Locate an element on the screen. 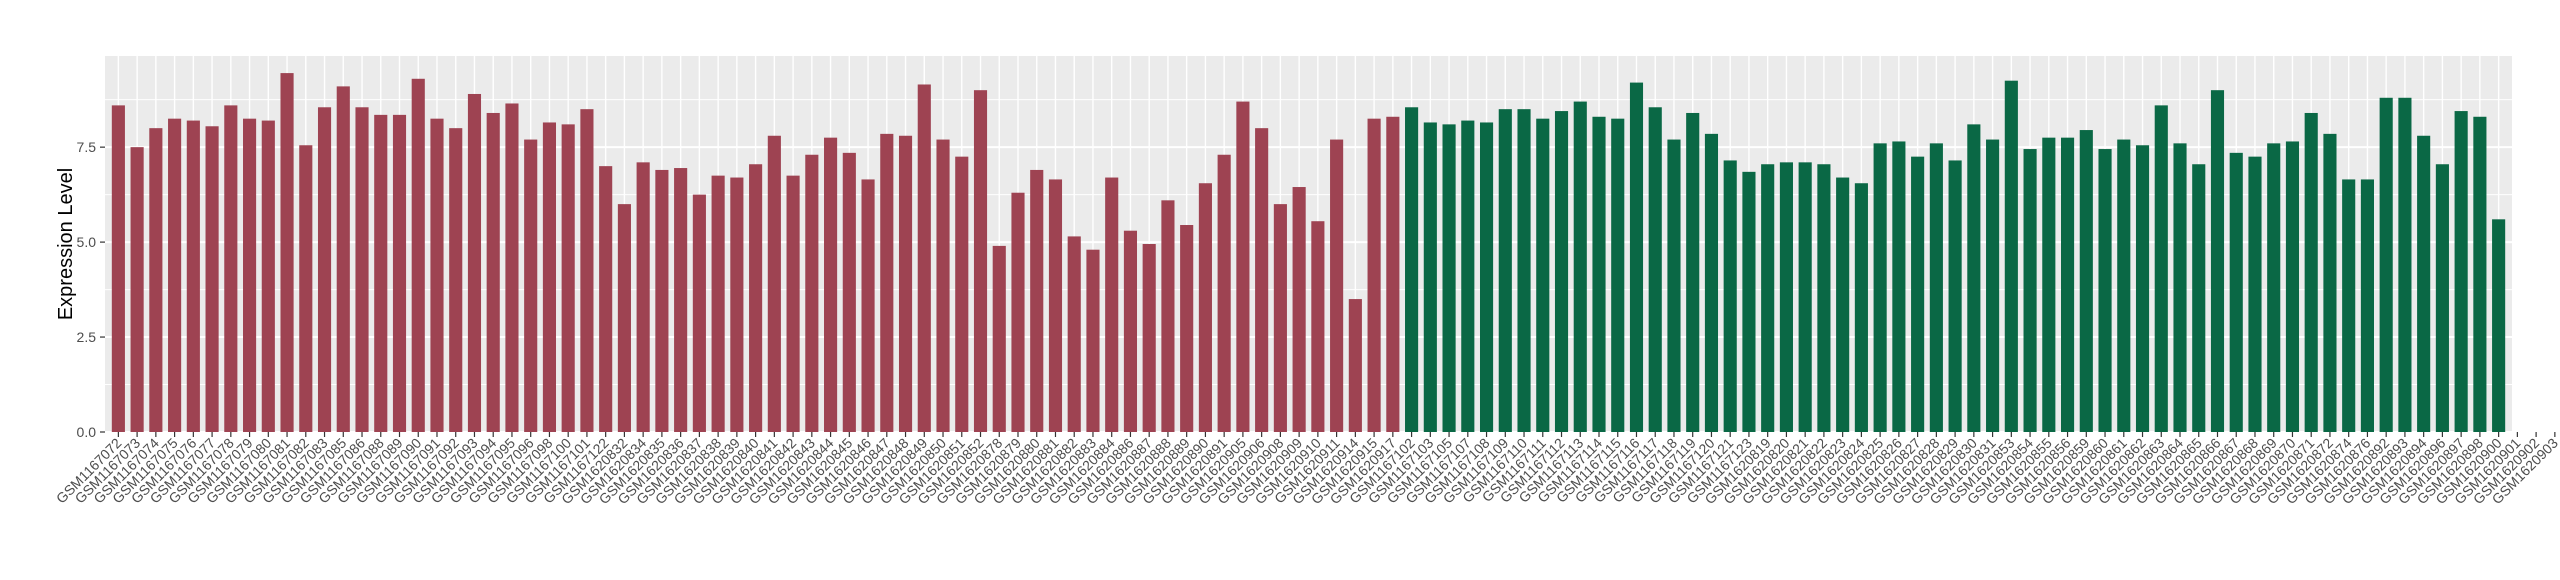  y-tick-label: 0.0 is located at coordinates (87, 432).